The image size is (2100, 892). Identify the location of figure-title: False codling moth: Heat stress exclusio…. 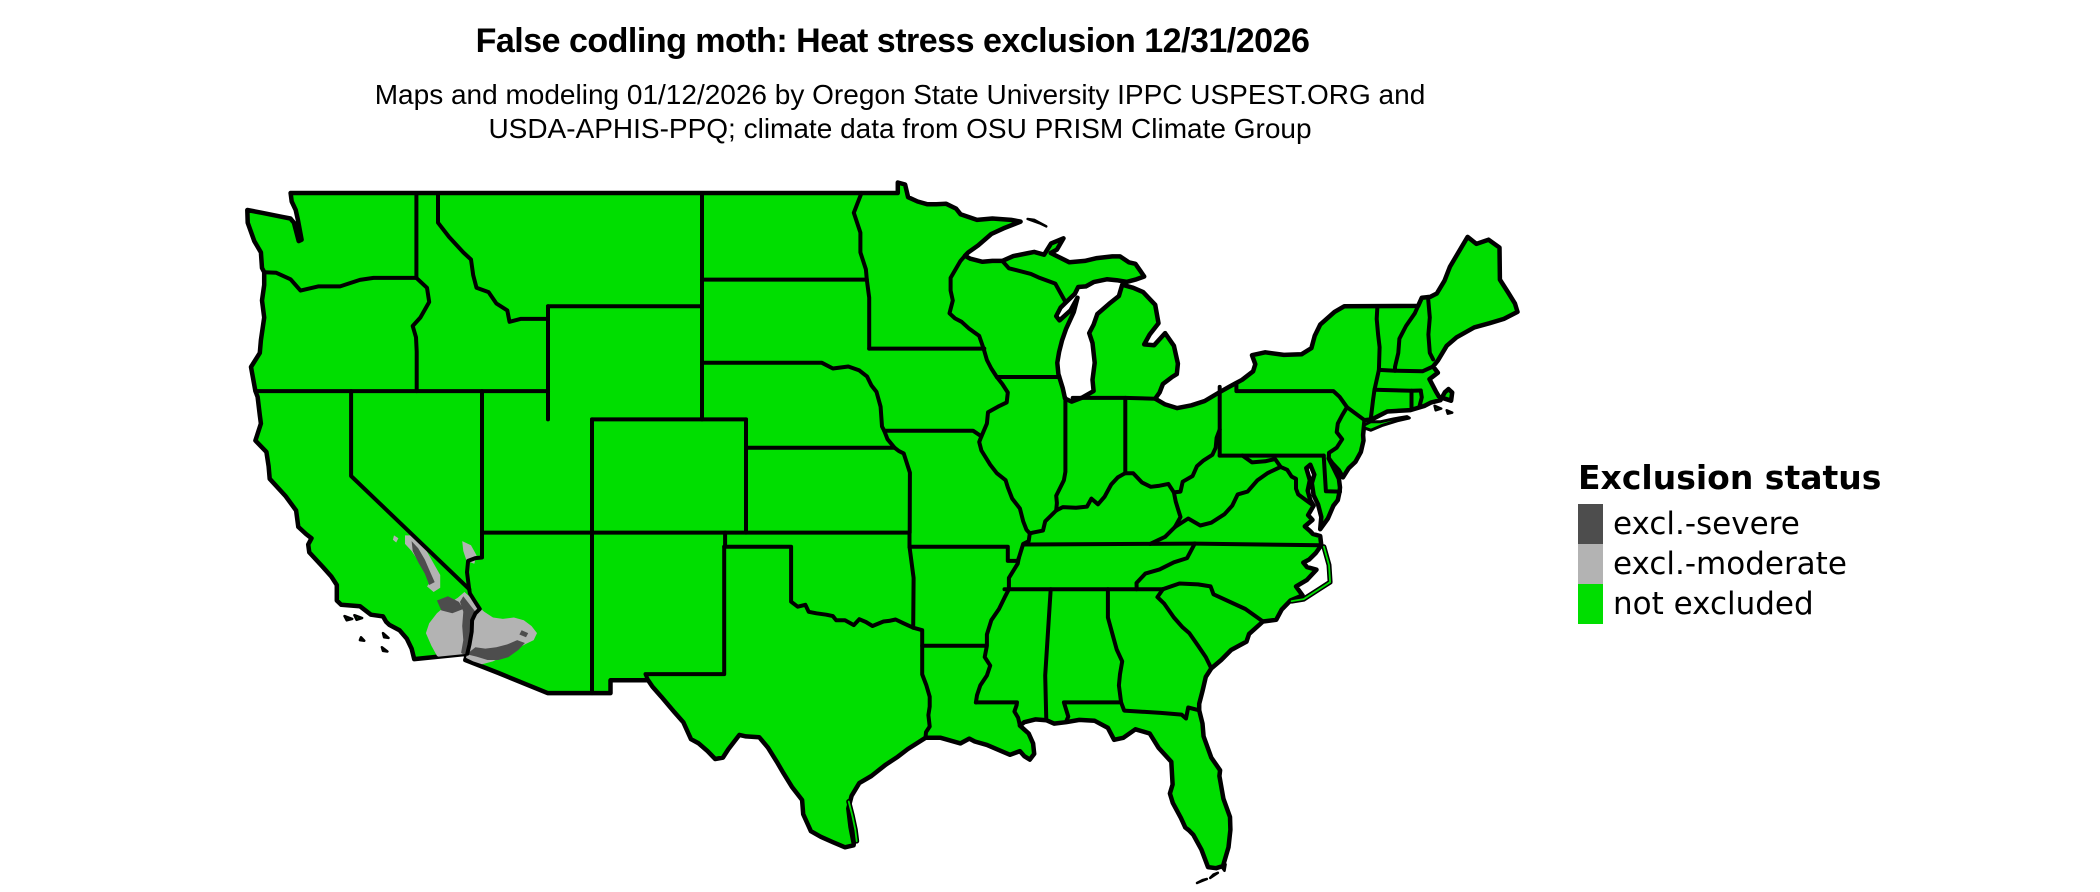
(892, 41).